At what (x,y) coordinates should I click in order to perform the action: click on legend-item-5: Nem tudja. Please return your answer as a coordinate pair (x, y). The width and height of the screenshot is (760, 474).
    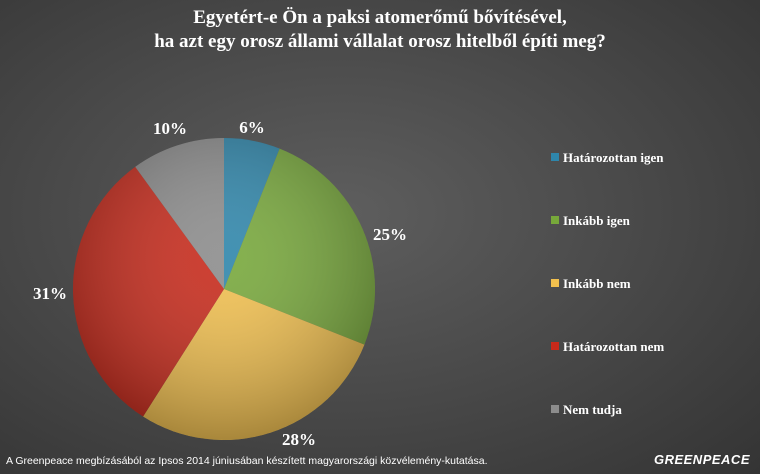
    Looking at the image, I should click on (586, 410).